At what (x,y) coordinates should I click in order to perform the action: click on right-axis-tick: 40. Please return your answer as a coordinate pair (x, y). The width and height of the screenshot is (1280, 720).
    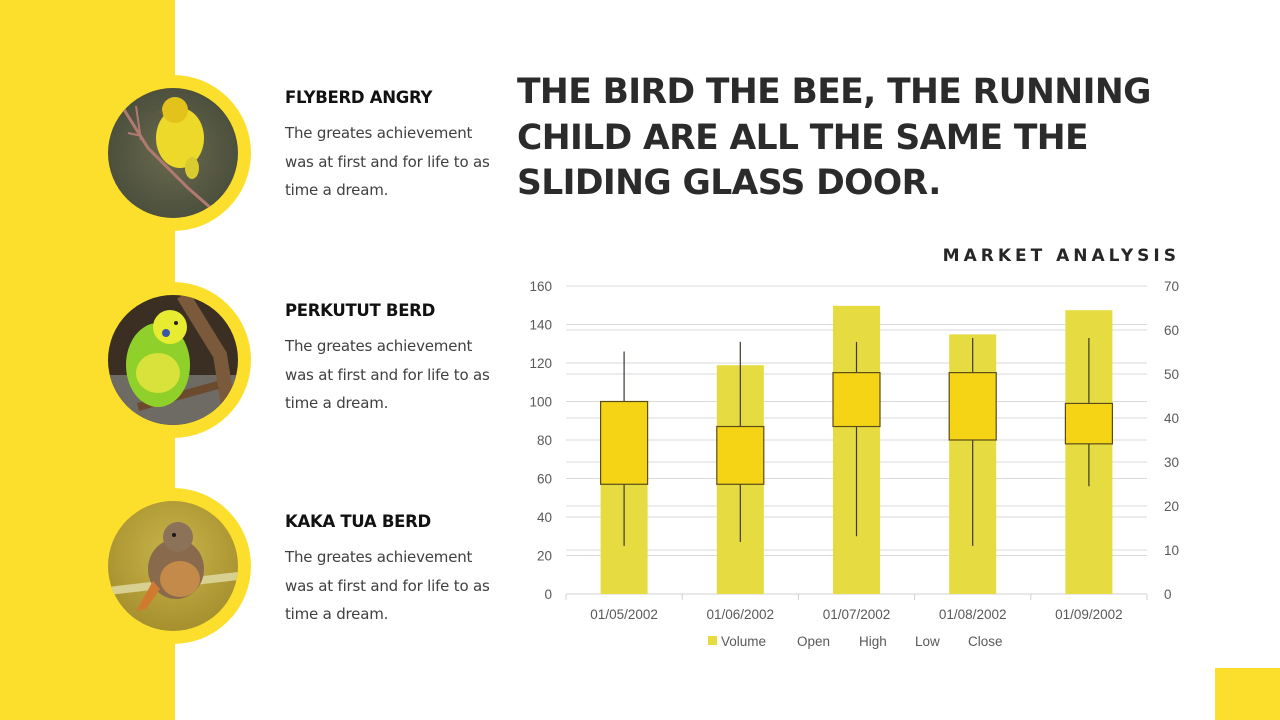
    Looking at the image, I should click on (1171, 418).